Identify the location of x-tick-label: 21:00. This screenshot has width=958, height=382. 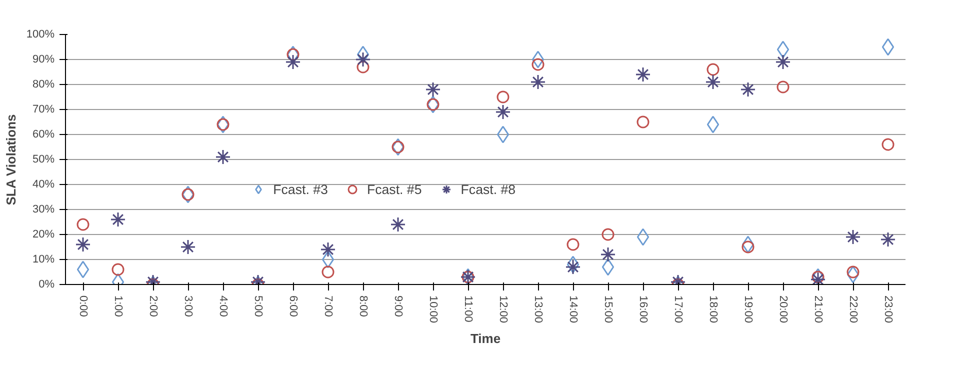
(818, 310).